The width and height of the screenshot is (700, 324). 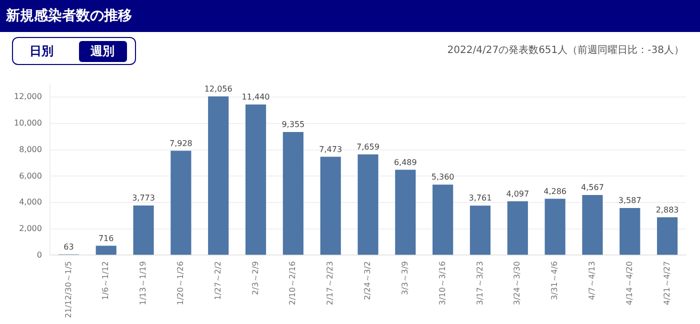 I want to click on data-label: 7,928, so click(x=180, y=143).